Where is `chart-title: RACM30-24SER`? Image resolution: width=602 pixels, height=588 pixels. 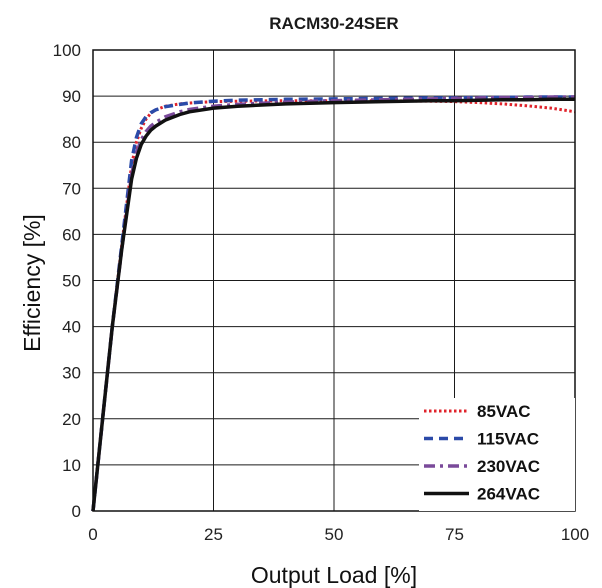
chart-title: RACM30-24SER is located at coordinates (333, 23).